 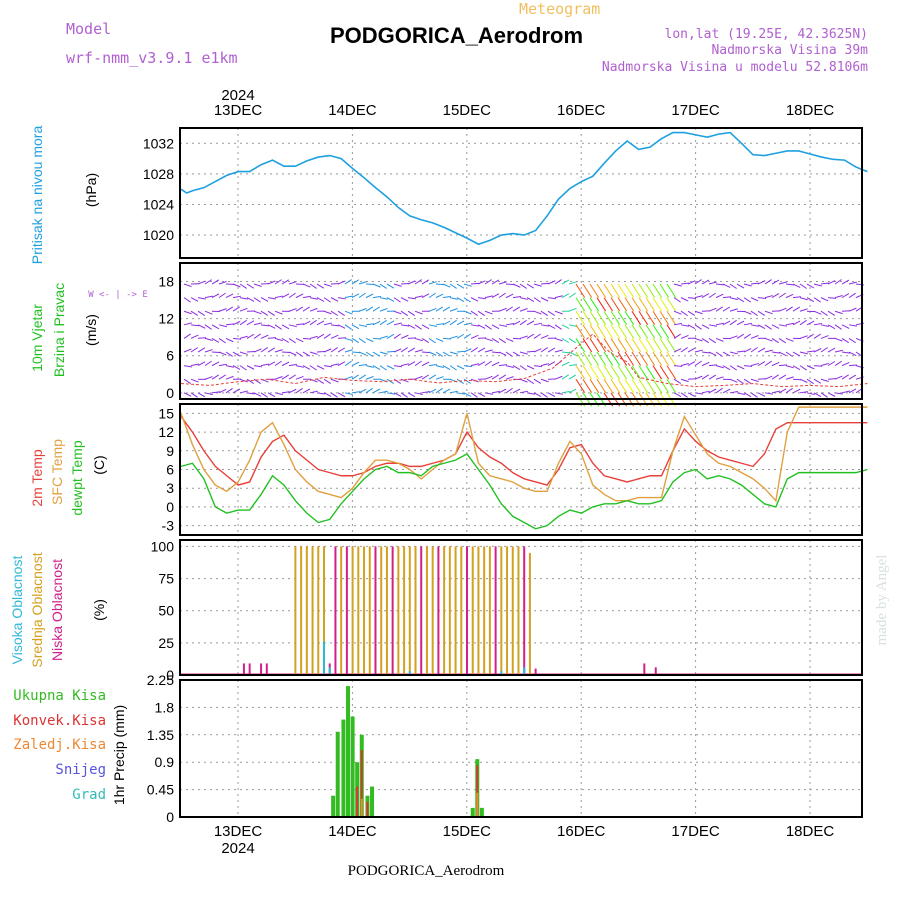 I want to click on y-tick-label: -3, so click(x=168, y=526).